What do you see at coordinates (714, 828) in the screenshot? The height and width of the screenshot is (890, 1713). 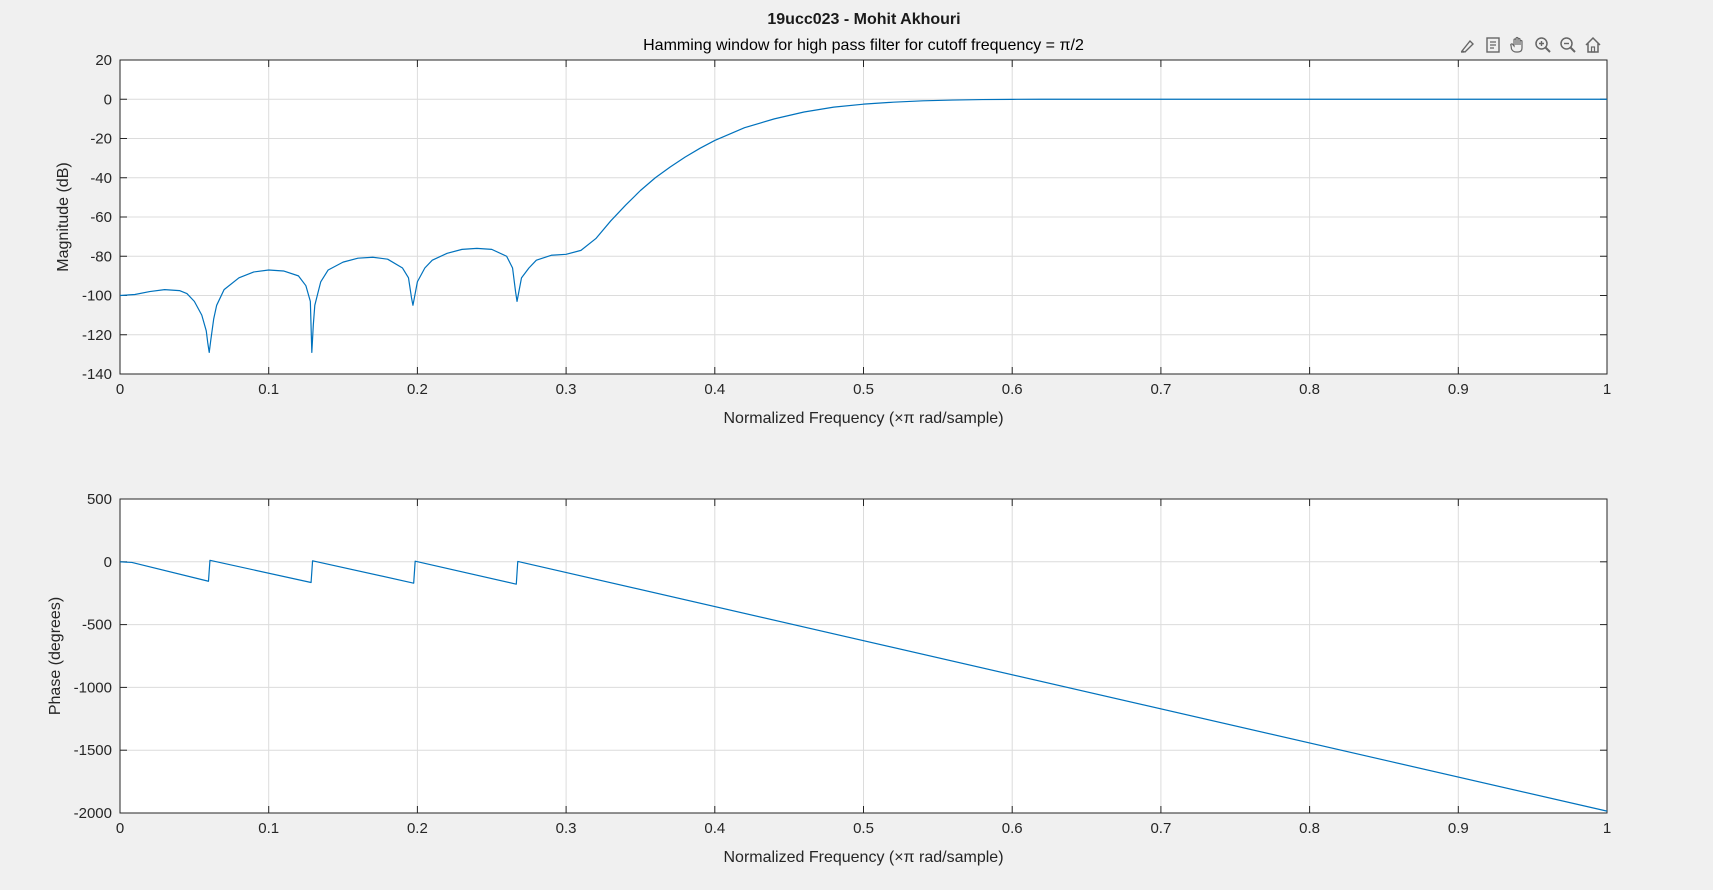 I see `phase-x-tick-label: 0.4` at bounding box center [714, 828].